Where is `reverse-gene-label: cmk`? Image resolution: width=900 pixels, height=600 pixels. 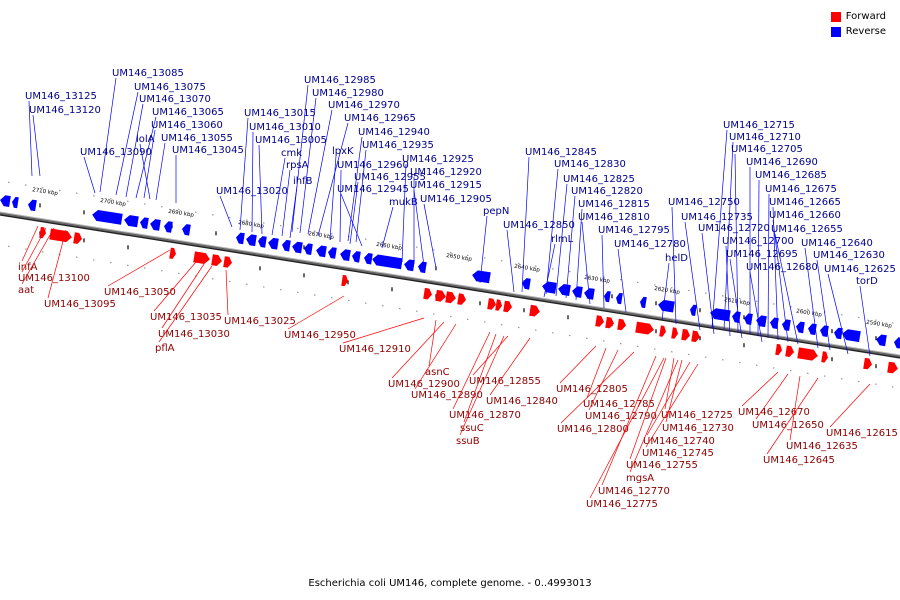 reverse-gene-label: cmk is located at coordinates (291, 153).